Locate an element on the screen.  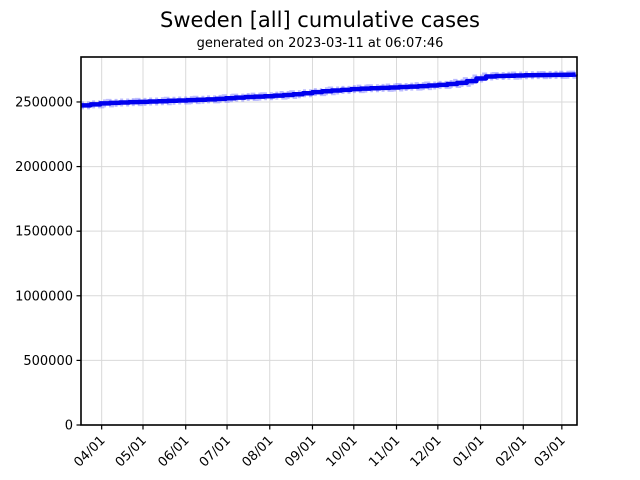
x-tick-label: 12/01 is located at coordinates (426, 451).